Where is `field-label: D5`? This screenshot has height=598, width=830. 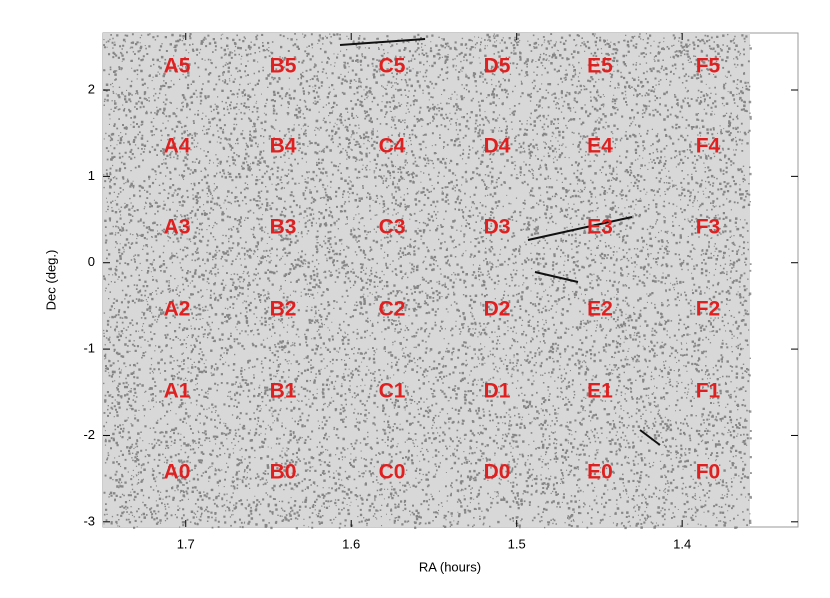 field-label: D5 is located at coordinates (497, 66).